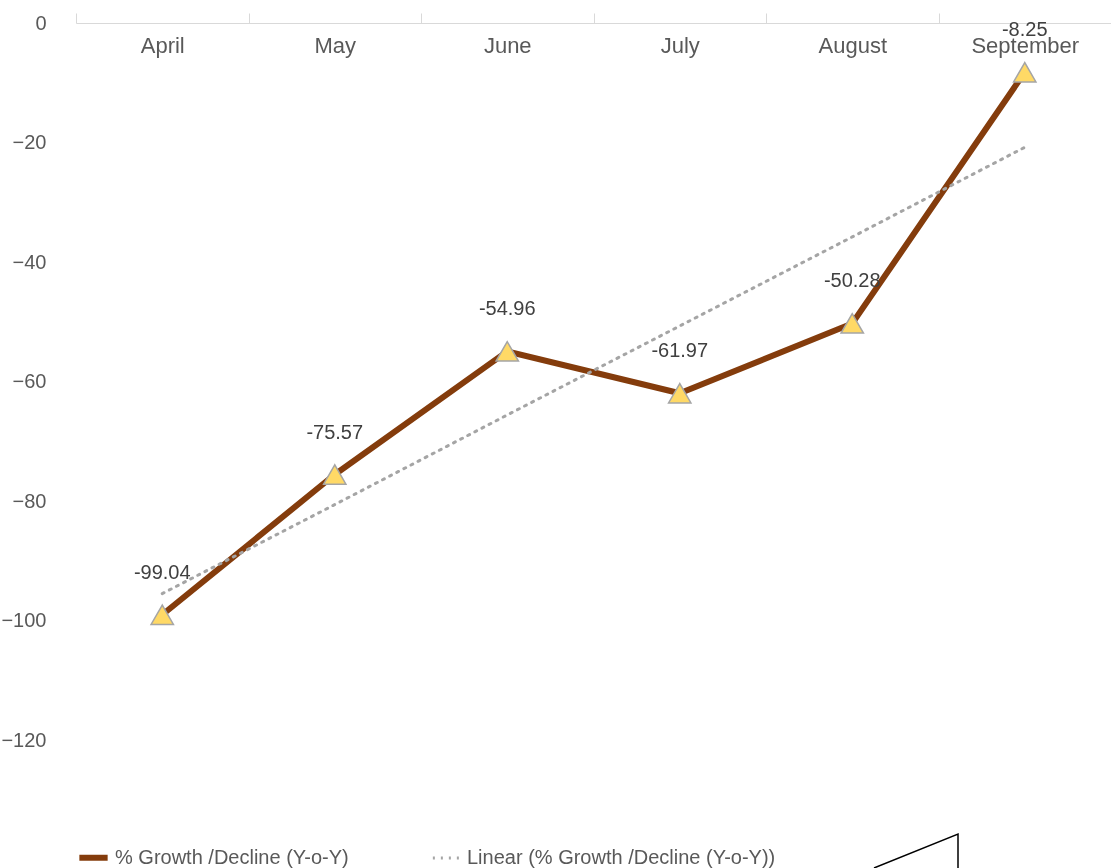 The width and height of the screenshot is (1111, 868). I want to click on data-label: -75.57, so click(335, 431).